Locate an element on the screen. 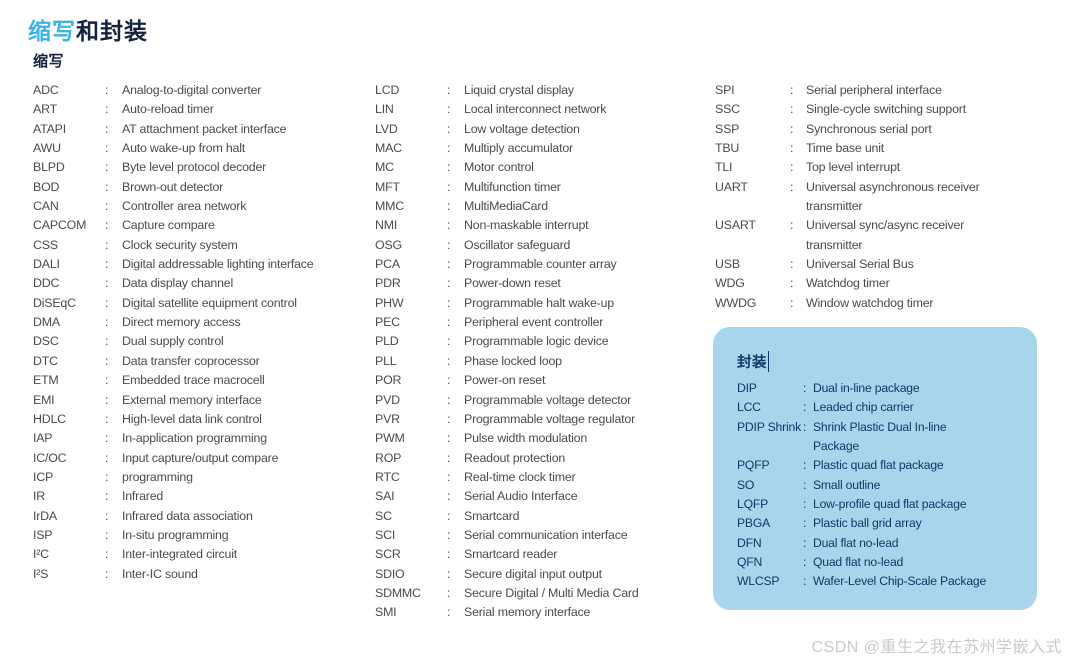 The width and height of the screenshot is (1088, 662). abbr-term: IC/OC is located at coordinates (50, 457).